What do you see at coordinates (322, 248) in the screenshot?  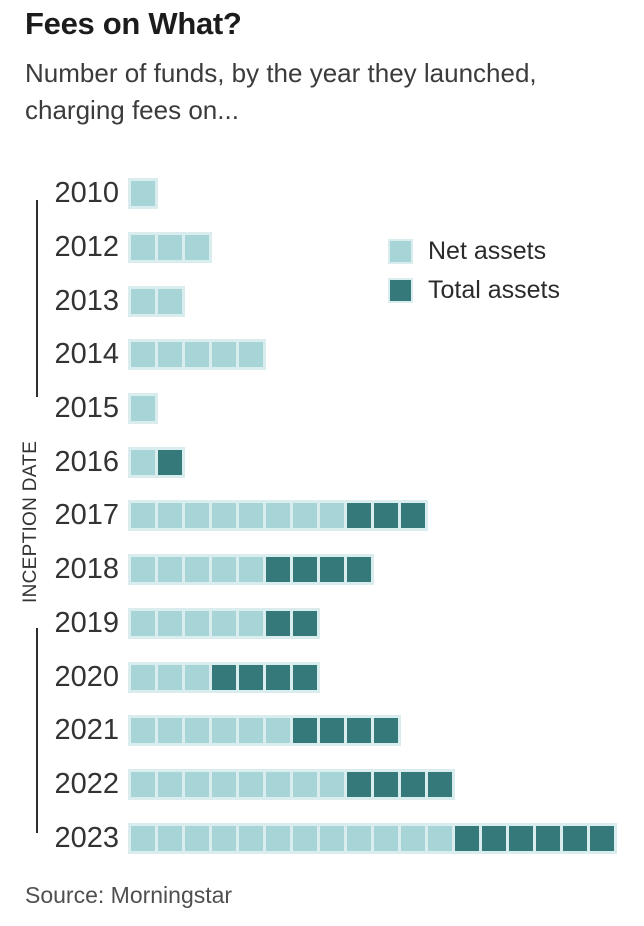 I see `chart-row-2012: 2012` at bounding box center [322, 248].